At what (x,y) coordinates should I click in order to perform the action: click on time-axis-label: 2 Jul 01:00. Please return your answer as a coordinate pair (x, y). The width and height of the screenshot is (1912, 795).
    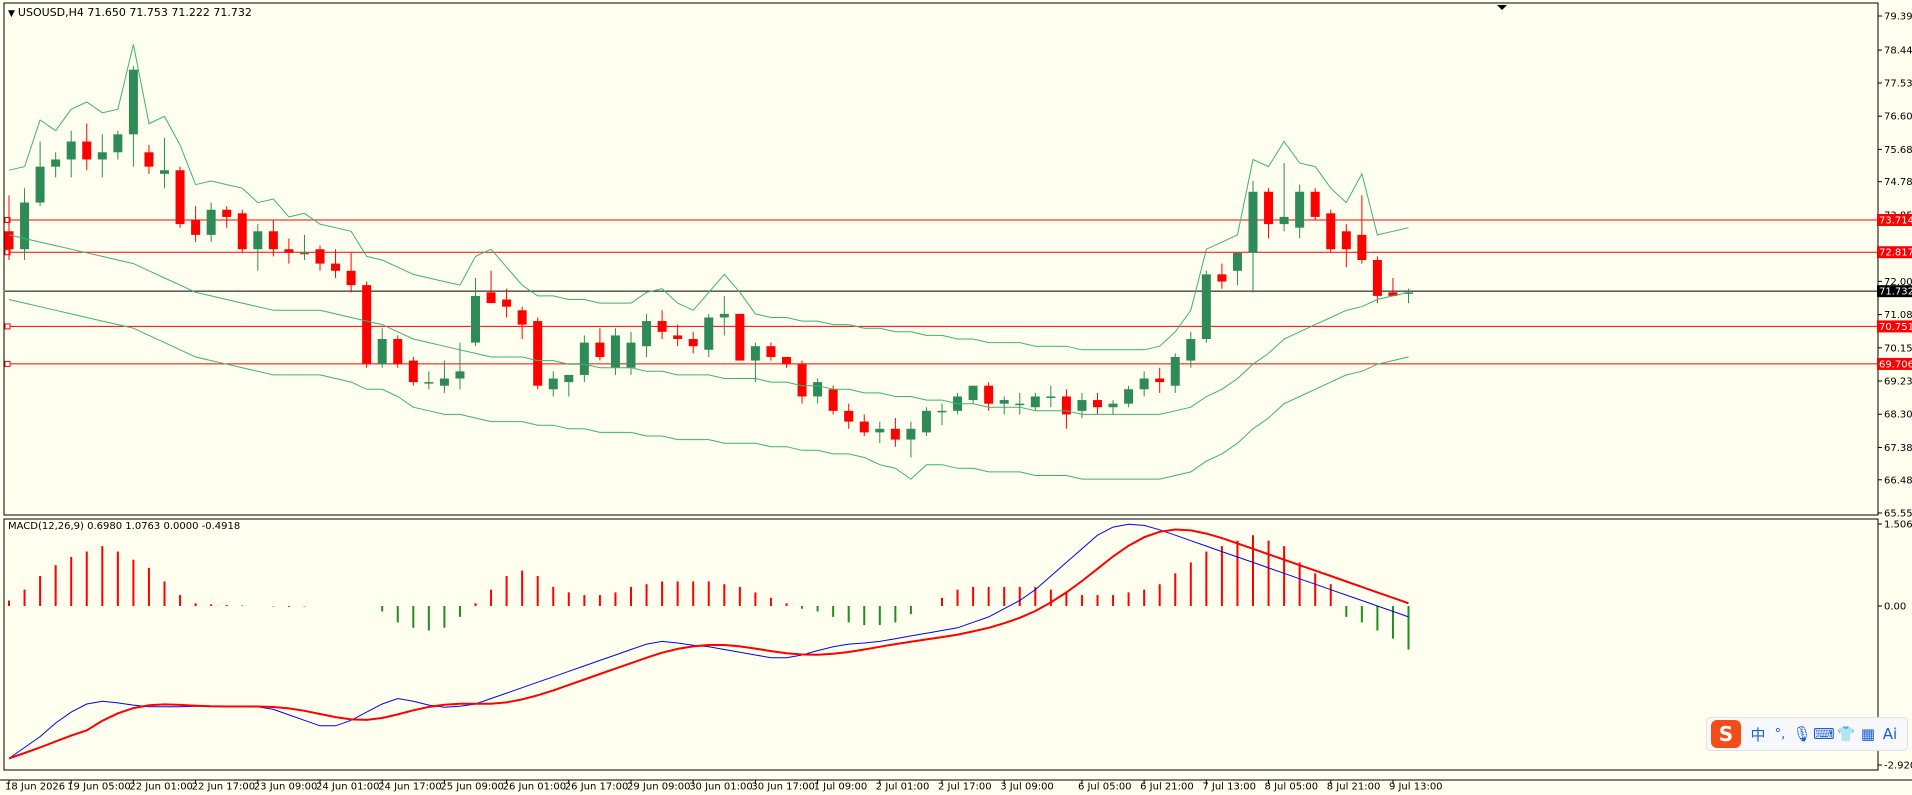
    Looking at the image, I should click on (903, 786).